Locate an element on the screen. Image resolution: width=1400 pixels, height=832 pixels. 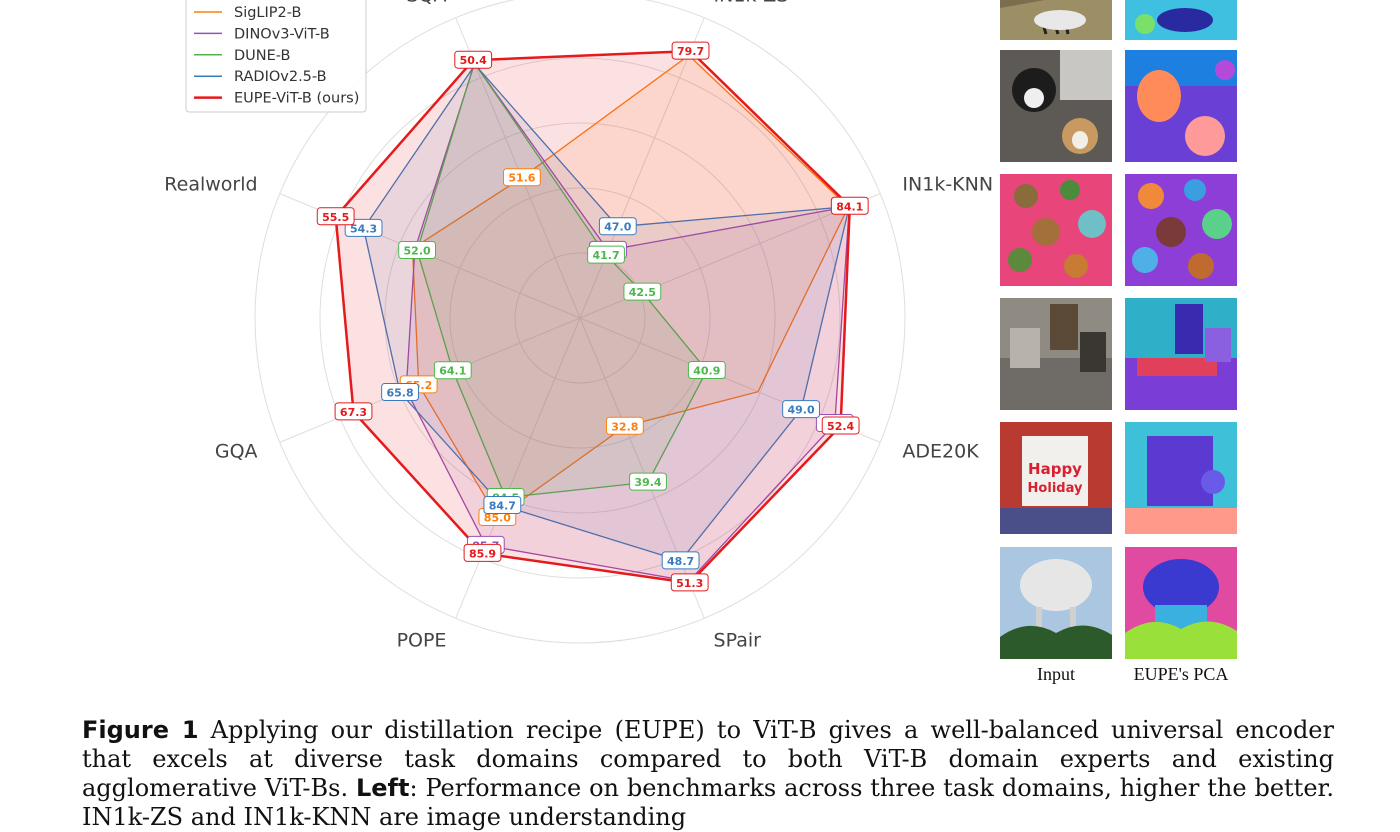
data-label-text: 65.8 is located at coordinates (399, 393).